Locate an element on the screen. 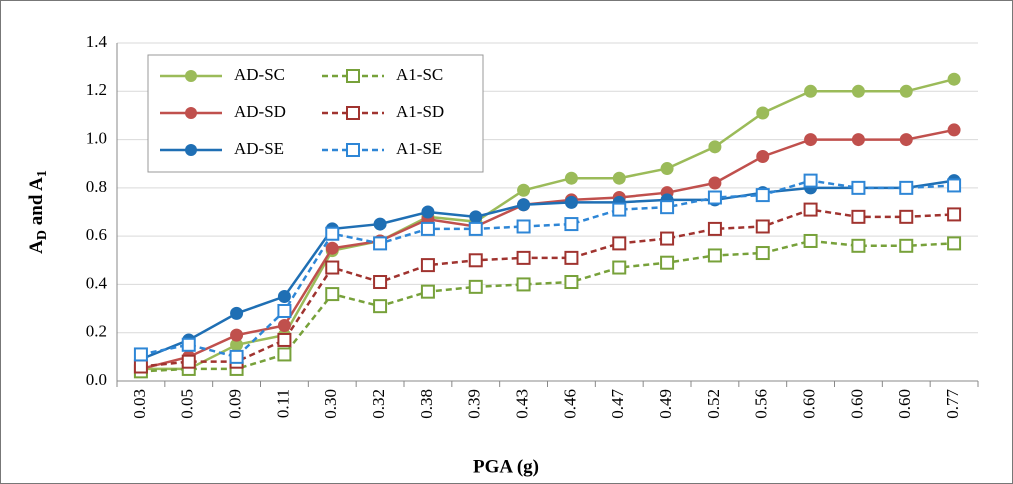 This screenshot has width=1013, height=484. legend-label: AD-SE is located at coordinates (259, 148).